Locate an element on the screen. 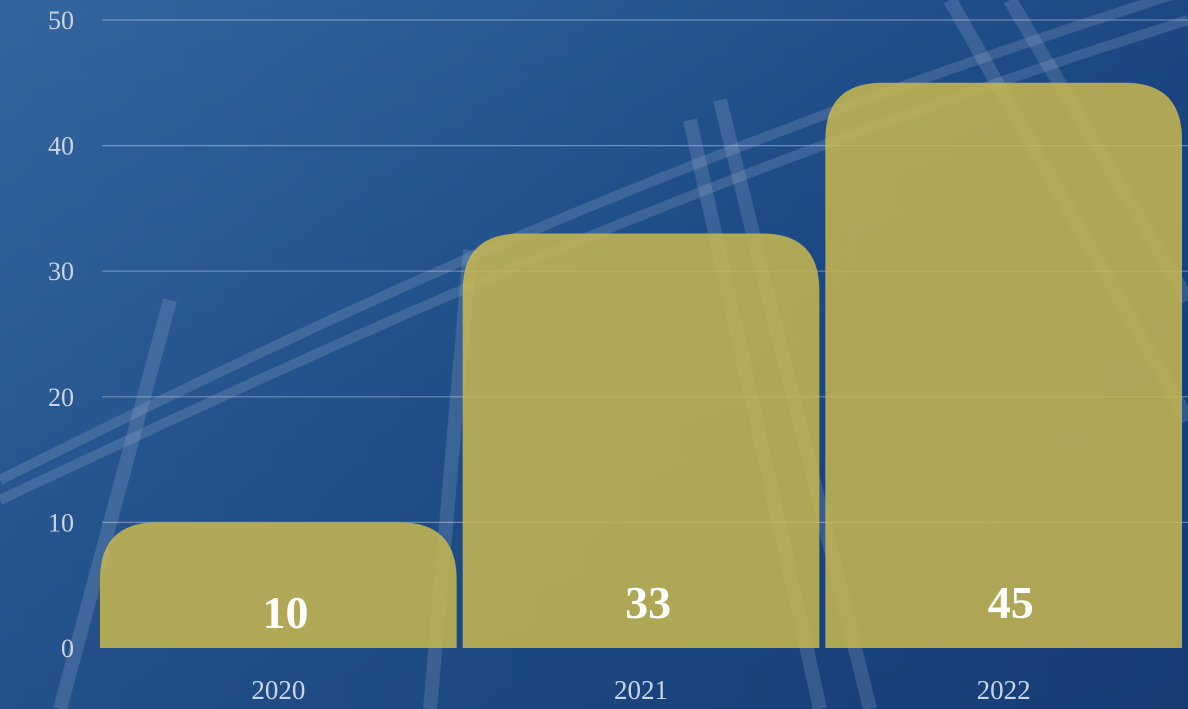 This screenshot has height=709, width=1188. y-tick-label: 30 is located at coordinates (61, 271).